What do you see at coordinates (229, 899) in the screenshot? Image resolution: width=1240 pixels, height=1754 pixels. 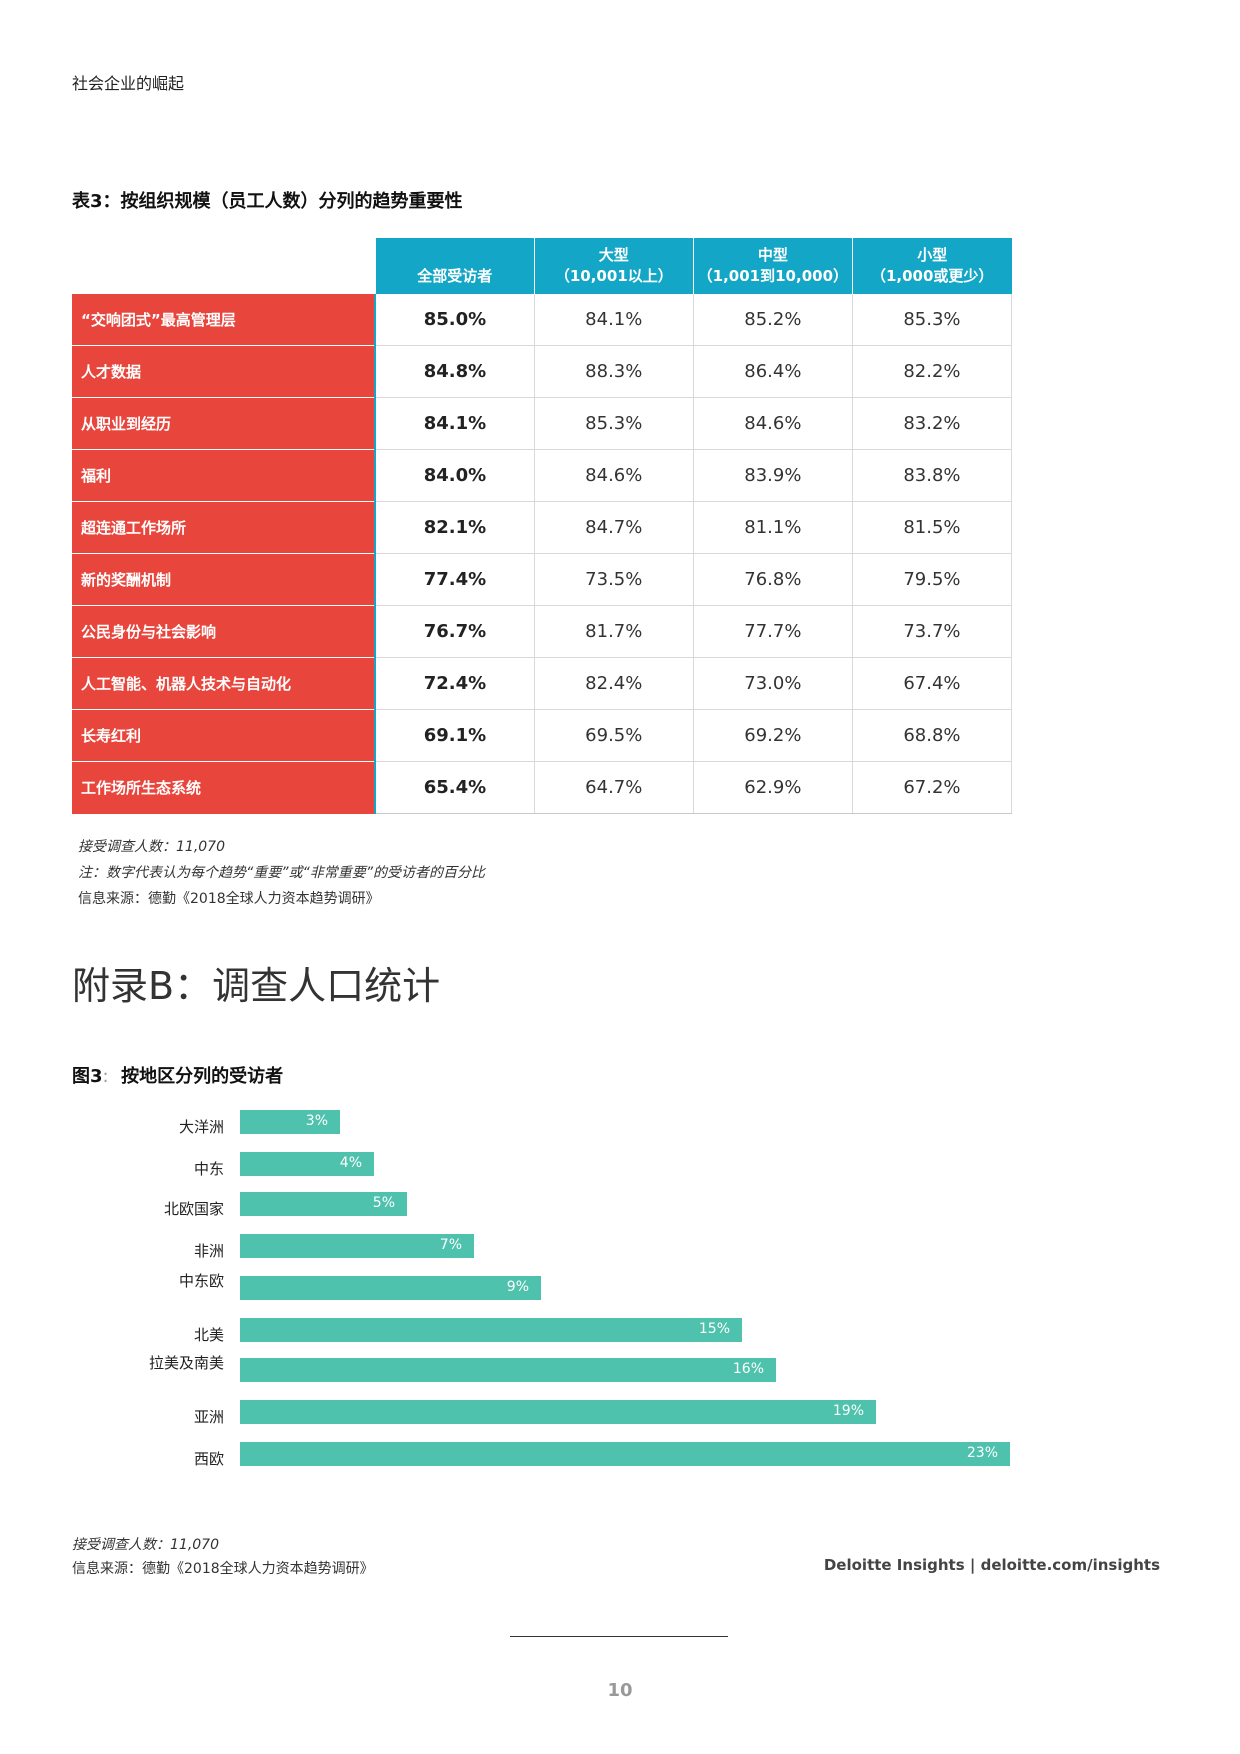 I see `table-source-note: 信息来源：德勤《2018全球人力资本趋势调研》` at bounding box center [229, 899].